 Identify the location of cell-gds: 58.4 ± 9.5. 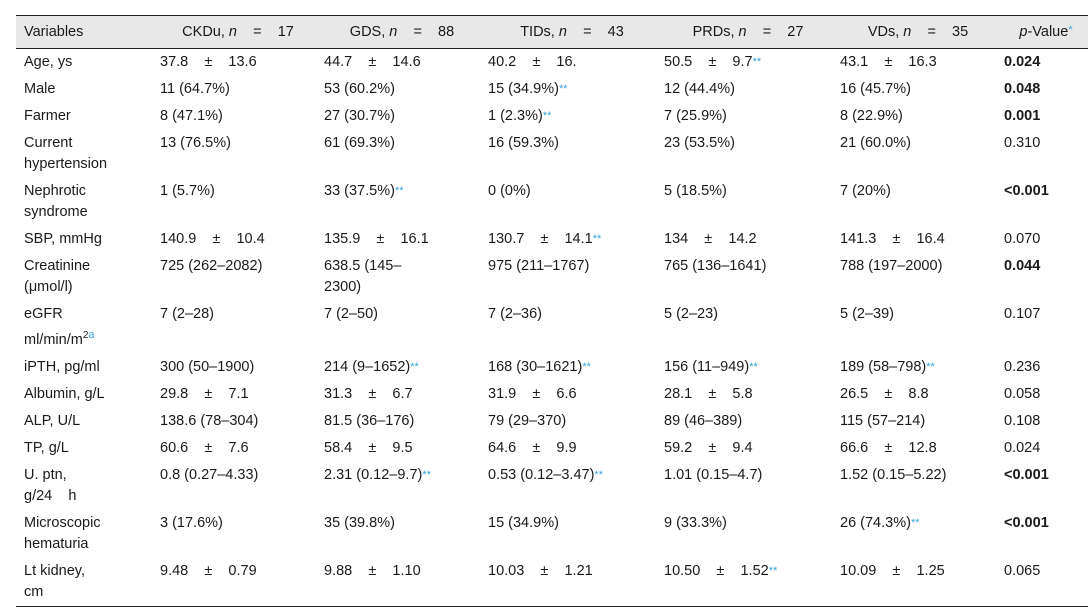
(398, 448).